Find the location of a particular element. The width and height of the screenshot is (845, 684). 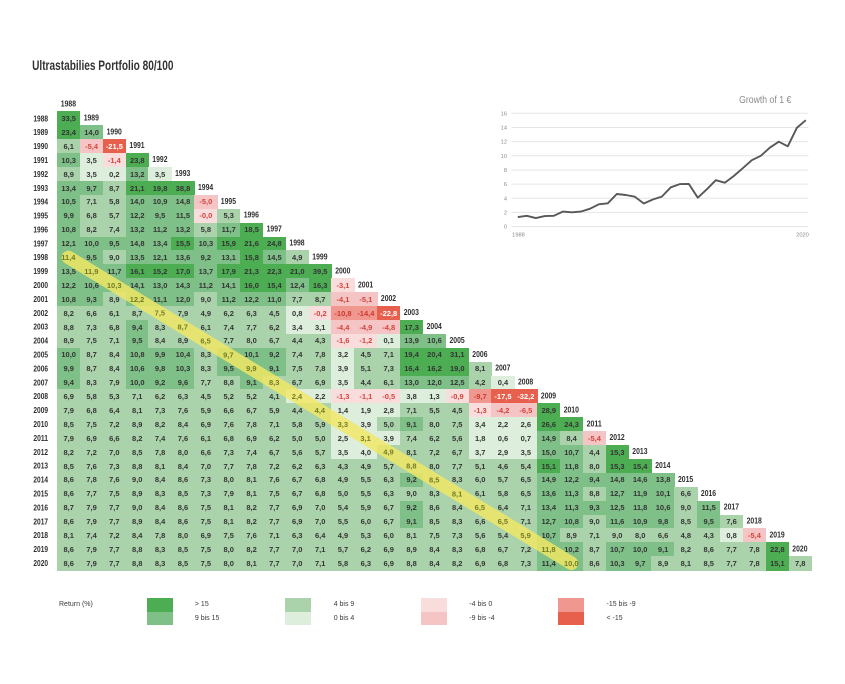

svg-text:Ultrastabilies Portfolio 80/10: Ultrastabilies Portfolio 80/100 is located at coordinates (103, 65).